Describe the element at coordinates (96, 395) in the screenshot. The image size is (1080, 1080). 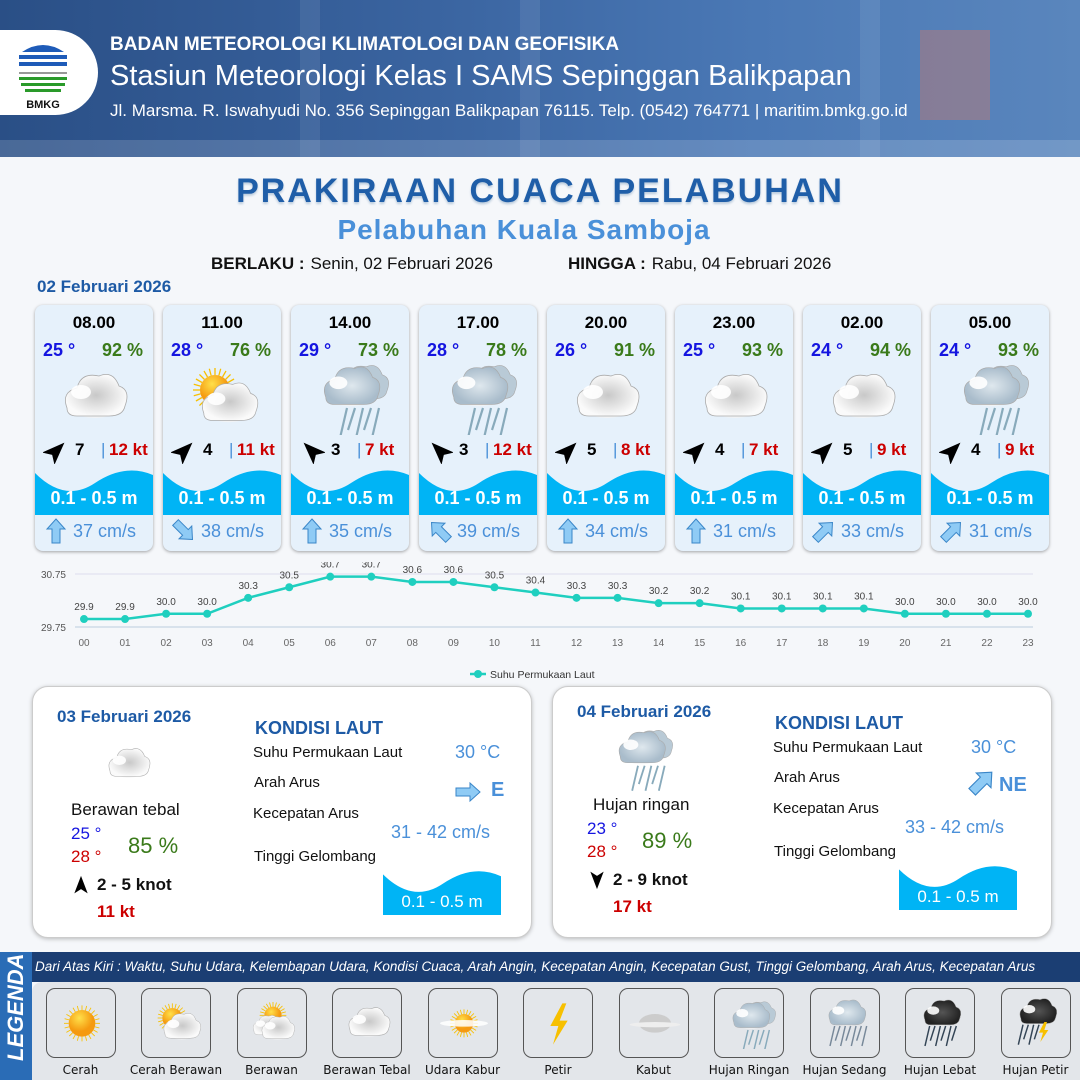
I see `berawan-tebal-icon` at that location.